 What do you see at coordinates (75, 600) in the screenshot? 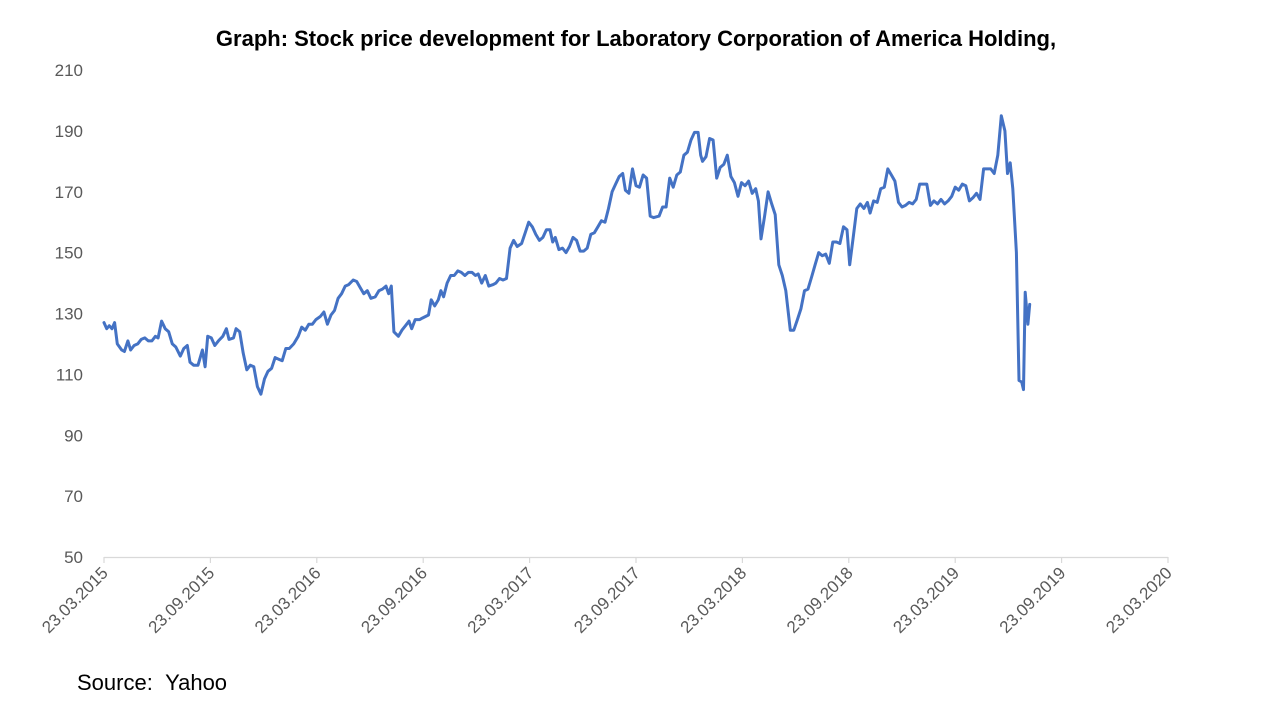
I see `x-tick-label: 23.03.2015` at bounding box center [75, 600].